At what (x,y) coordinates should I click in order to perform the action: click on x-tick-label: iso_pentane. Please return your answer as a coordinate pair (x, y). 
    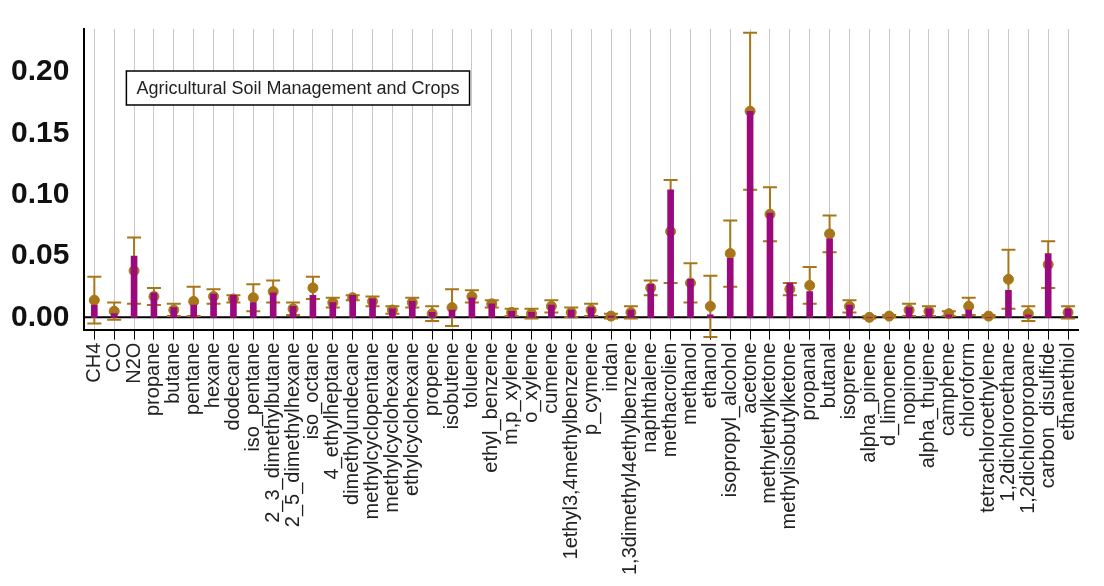
    Looking at the image, I should click on (252, 397).